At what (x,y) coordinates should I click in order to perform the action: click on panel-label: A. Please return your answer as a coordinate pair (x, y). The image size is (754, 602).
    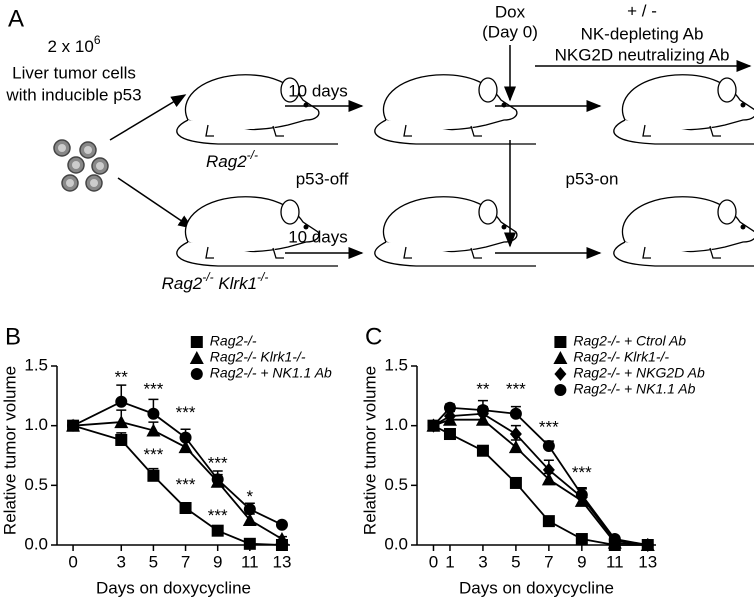
    Looking at the image, I should click on (16, 18).